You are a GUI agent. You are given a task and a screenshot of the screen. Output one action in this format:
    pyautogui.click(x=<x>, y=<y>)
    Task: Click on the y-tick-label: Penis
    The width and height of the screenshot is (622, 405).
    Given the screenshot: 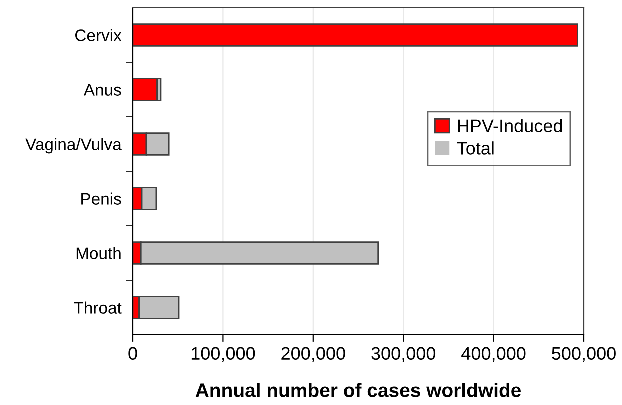 What is the action you would take?
    pyautogui.click(x=102, y=198)
    